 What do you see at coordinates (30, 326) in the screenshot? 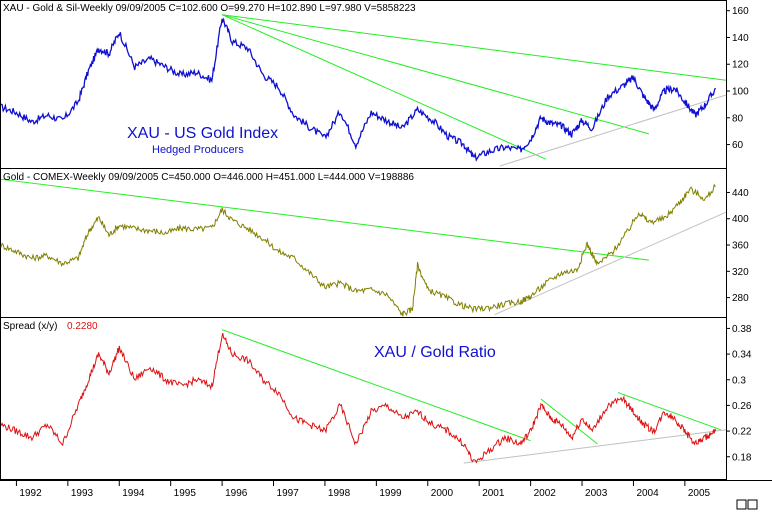
I see `ratio-panel-label: Spread (x/y)` at bounding box center [30, 326].